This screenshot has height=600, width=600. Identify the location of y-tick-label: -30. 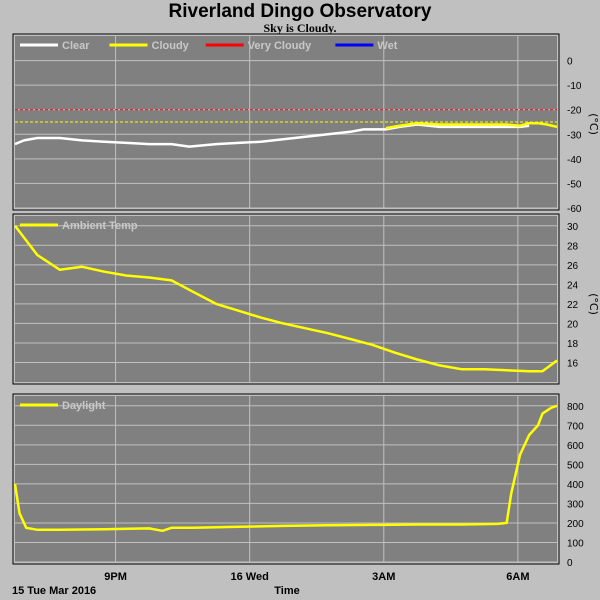
(574, 135).